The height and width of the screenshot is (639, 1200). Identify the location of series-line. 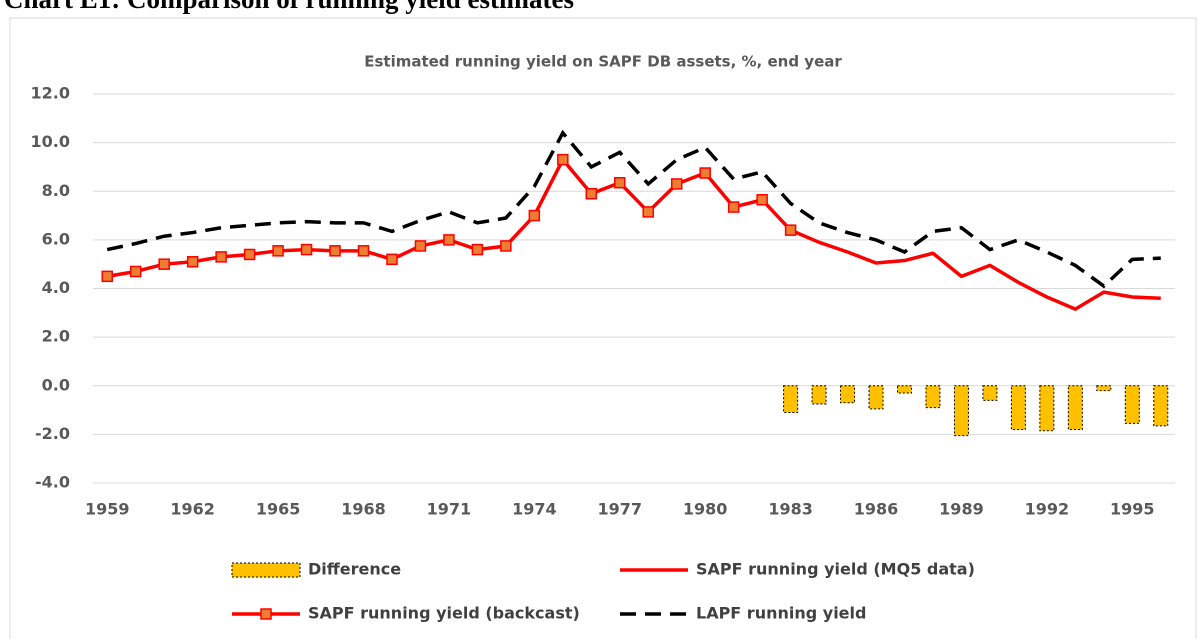
(975, 269).